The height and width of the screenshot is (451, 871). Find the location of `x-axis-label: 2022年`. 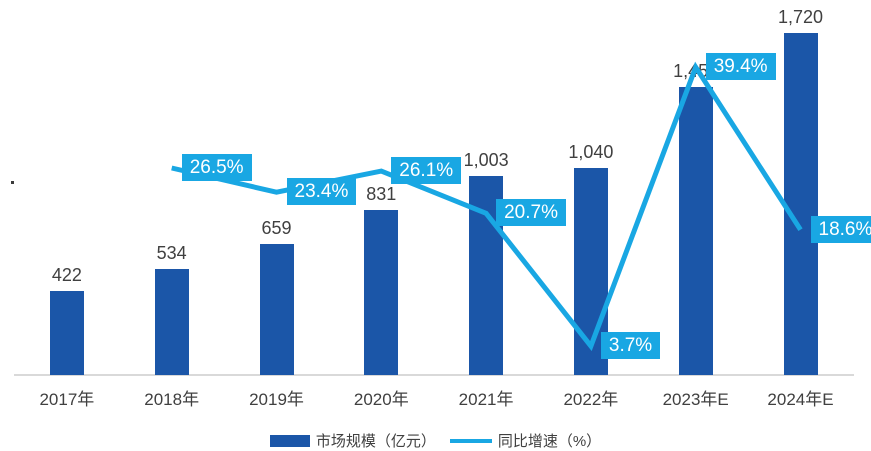

x-axis-label: 2022年 is located at coordinates (591, 399).